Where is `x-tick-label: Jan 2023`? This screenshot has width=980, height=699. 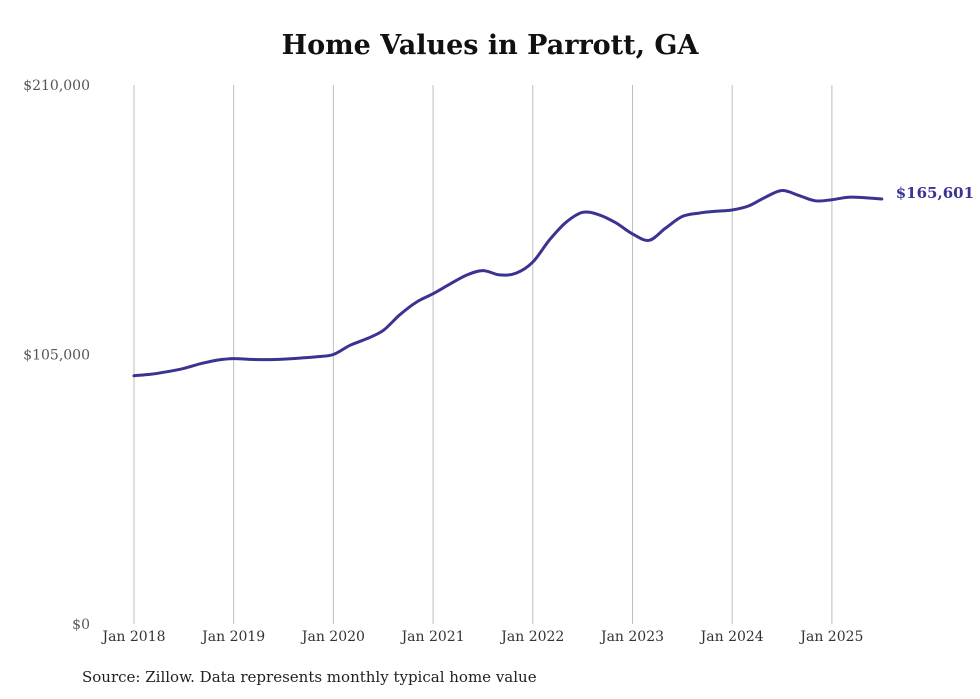
x-tick-label: Jan 2023 is located at coordinates (631, 637).